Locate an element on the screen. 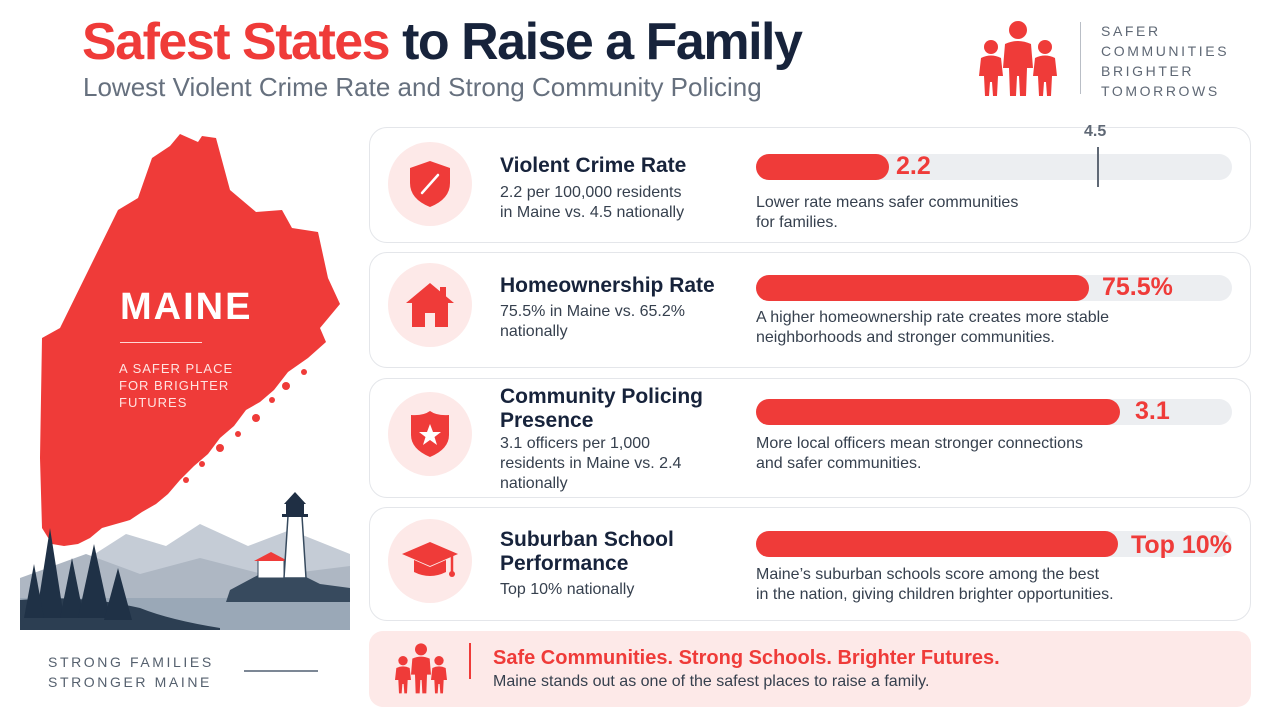  metric-title: Suburban School Performance is located at coordinates (587, 551).